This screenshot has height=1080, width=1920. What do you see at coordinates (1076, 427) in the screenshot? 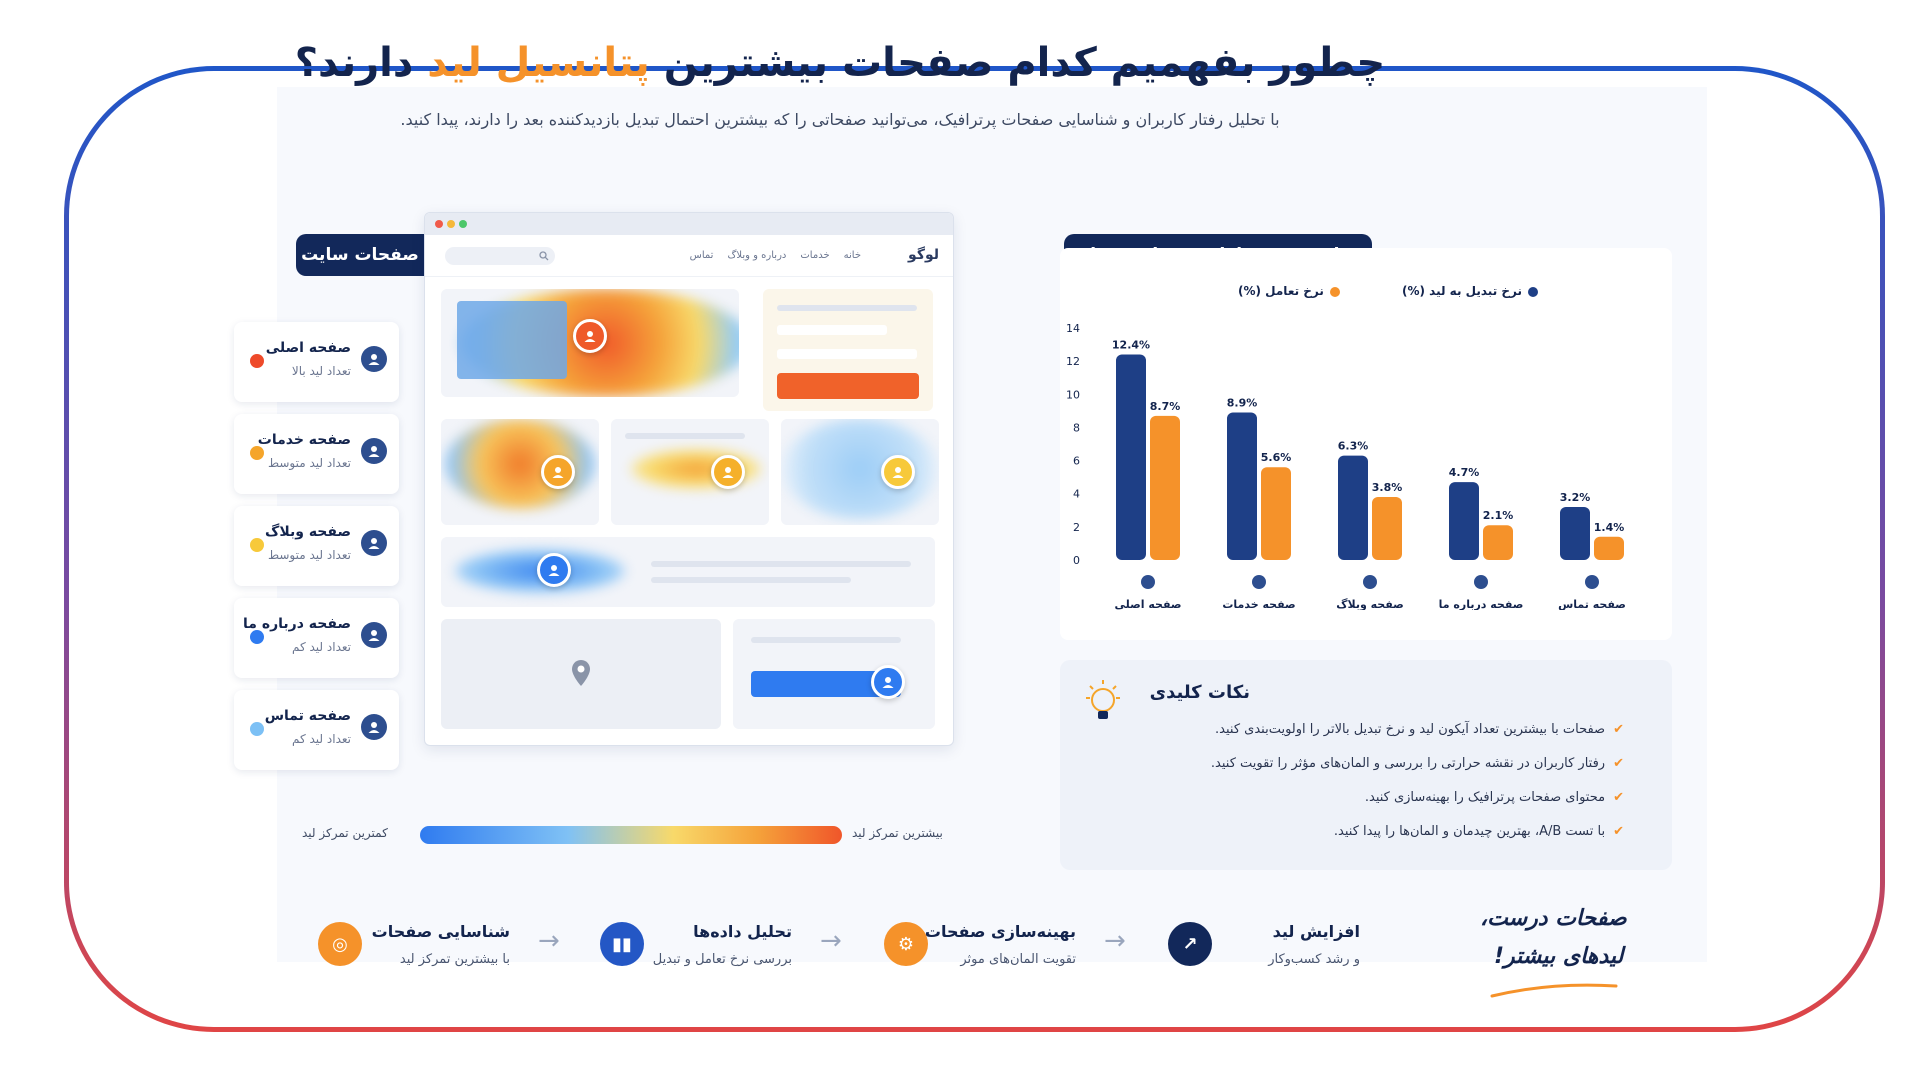
I see `y-tick-label: 8` at bounding box center [1076, 427].